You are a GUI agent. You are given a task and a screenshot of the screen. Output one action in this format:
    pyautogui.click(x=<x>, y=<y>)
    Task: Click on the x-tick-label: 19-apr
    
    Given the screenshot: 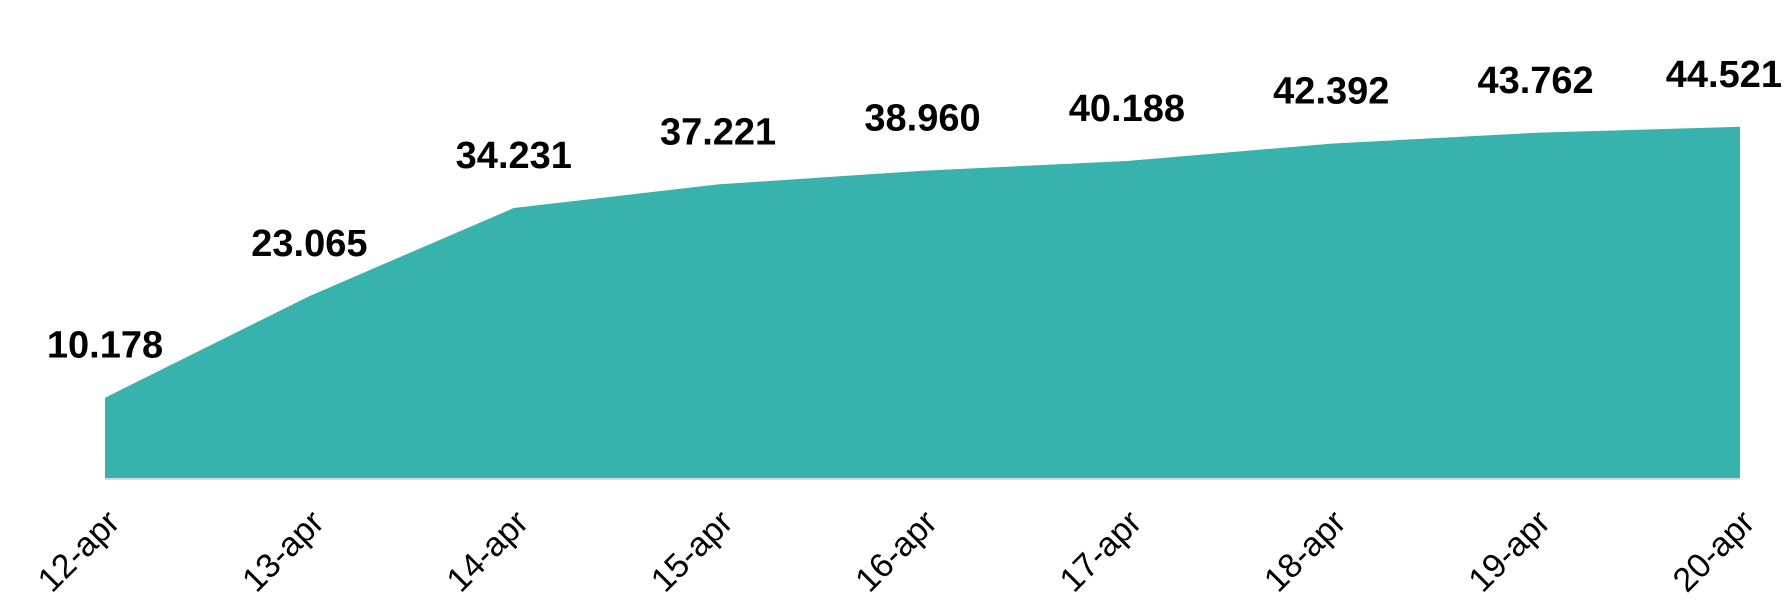 What is the action you would take?
    pyautogui.click(x=1509, y=551)
    